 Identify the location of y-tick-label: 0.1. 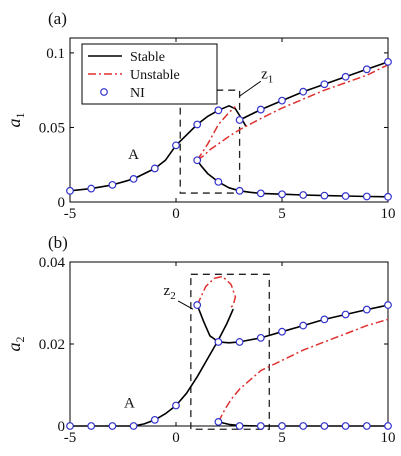
(55, 54).